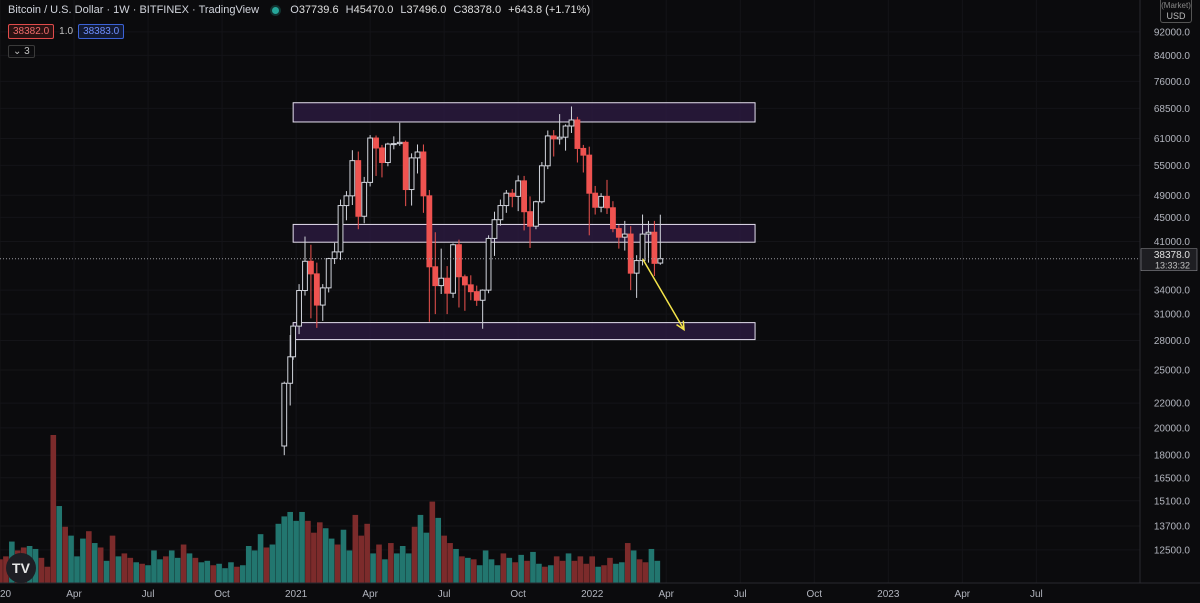 This screenshot has height=603, width=1200. Describe the element at coordinates (1172, 32) in the screenshot. I see `y-tick-label: 92000.0` at that location.